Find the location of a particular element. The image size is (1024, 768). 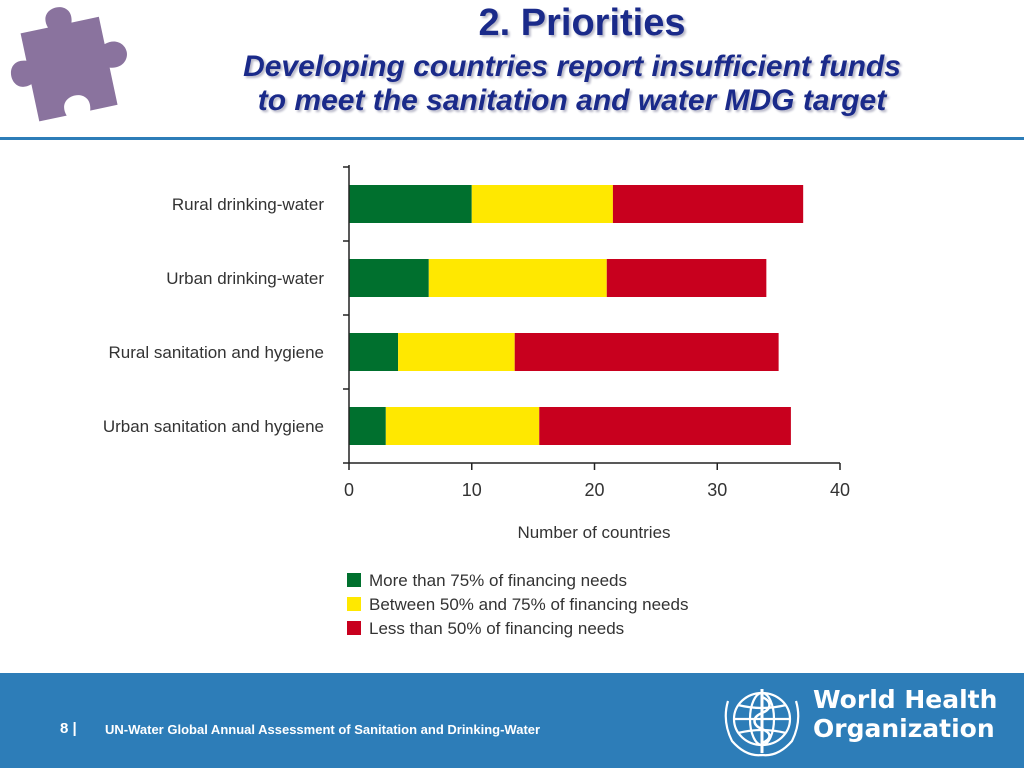

x-tick-label: 40 is located at coordinates (840, 490).